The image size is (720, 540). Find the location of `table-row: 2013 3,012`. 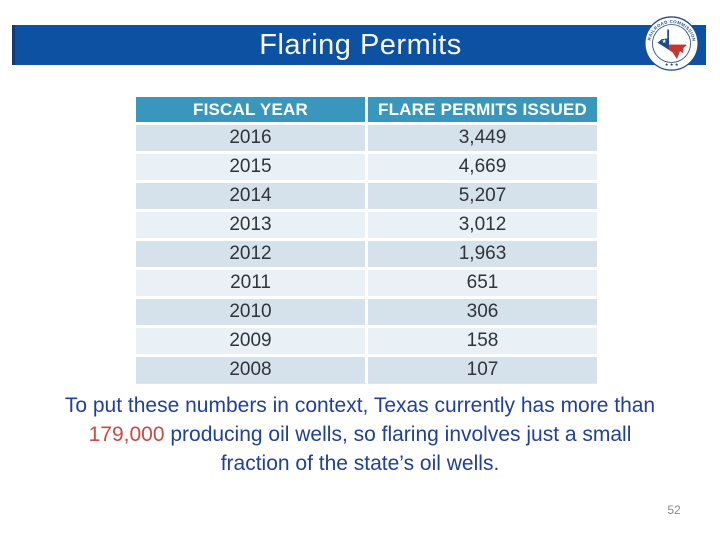

table-row: 2013 3,012 is located at coordinates (366, 225).